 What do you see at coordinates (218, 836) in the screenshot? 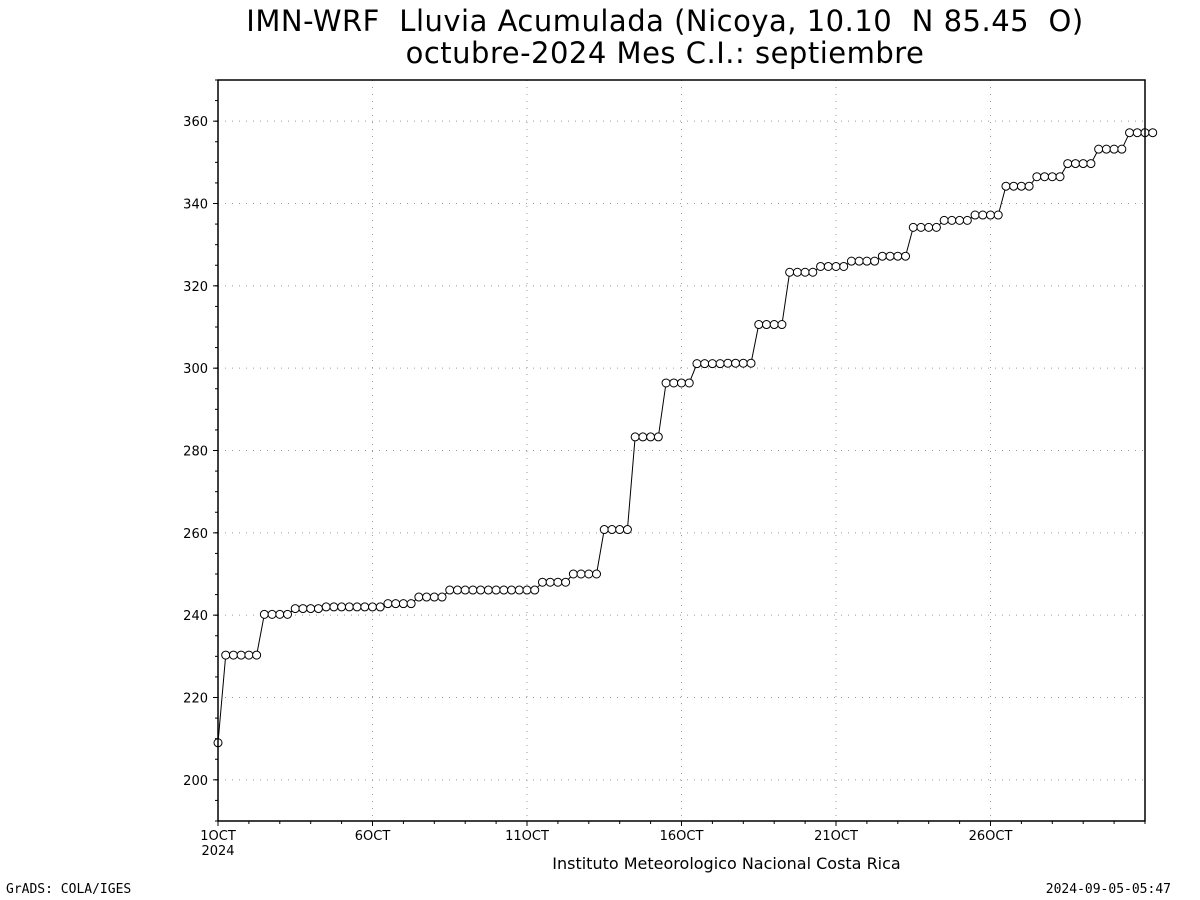
I see `x-tick-label: 1OCT` at bounding box center [218, 836].